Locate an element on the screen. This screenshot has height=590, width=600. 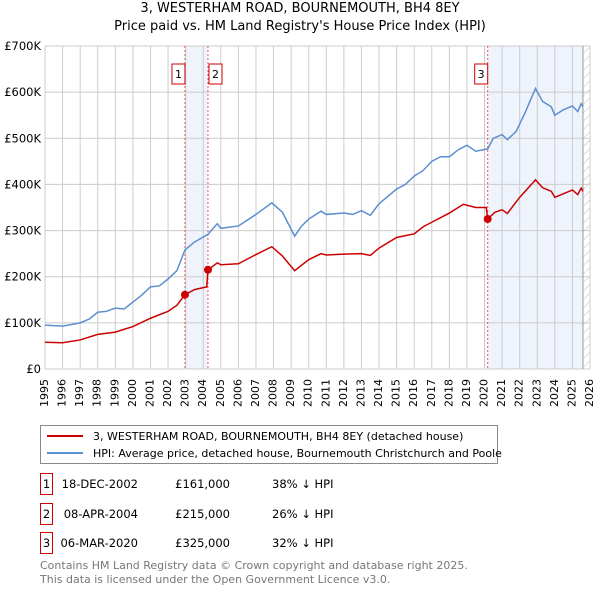
x-tick-label: 1995 is located at coordinates (44, 393).